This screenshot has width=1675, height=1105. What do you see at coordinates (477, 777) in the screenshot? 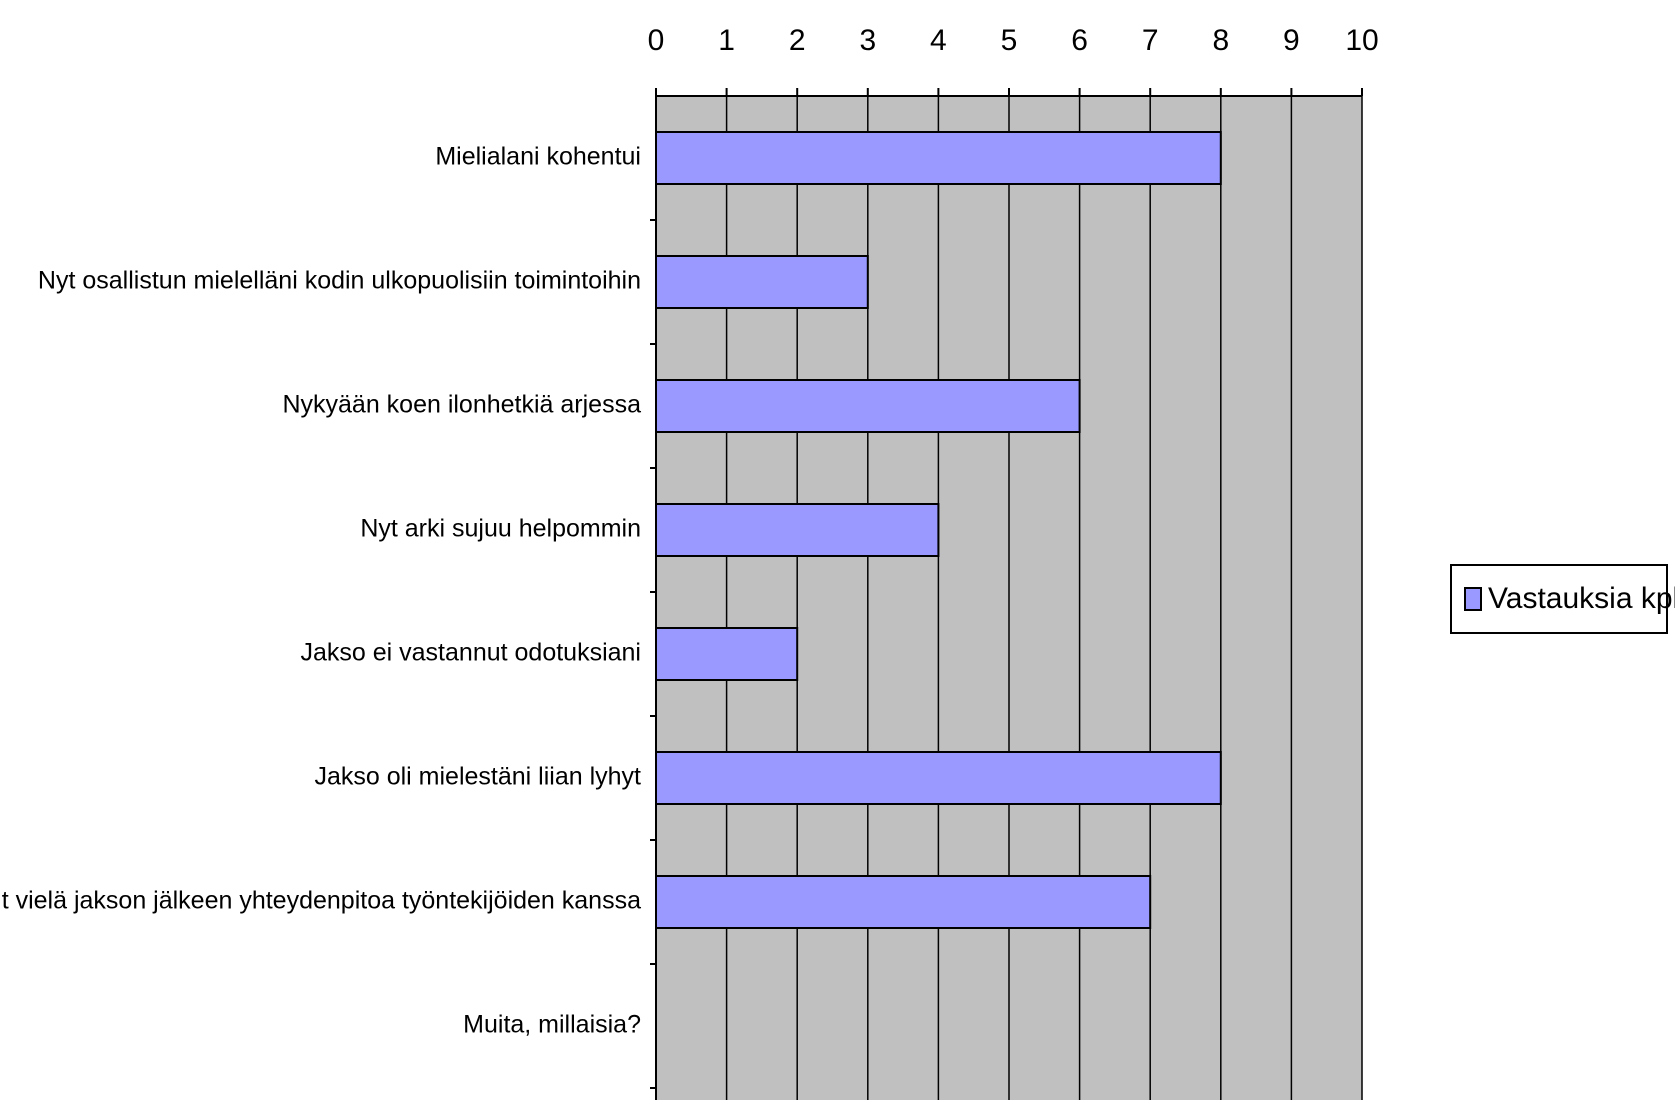
I see `category-label-5: Jakso oli mielestäni liian lyhyt` at bounding box center [477, 777].